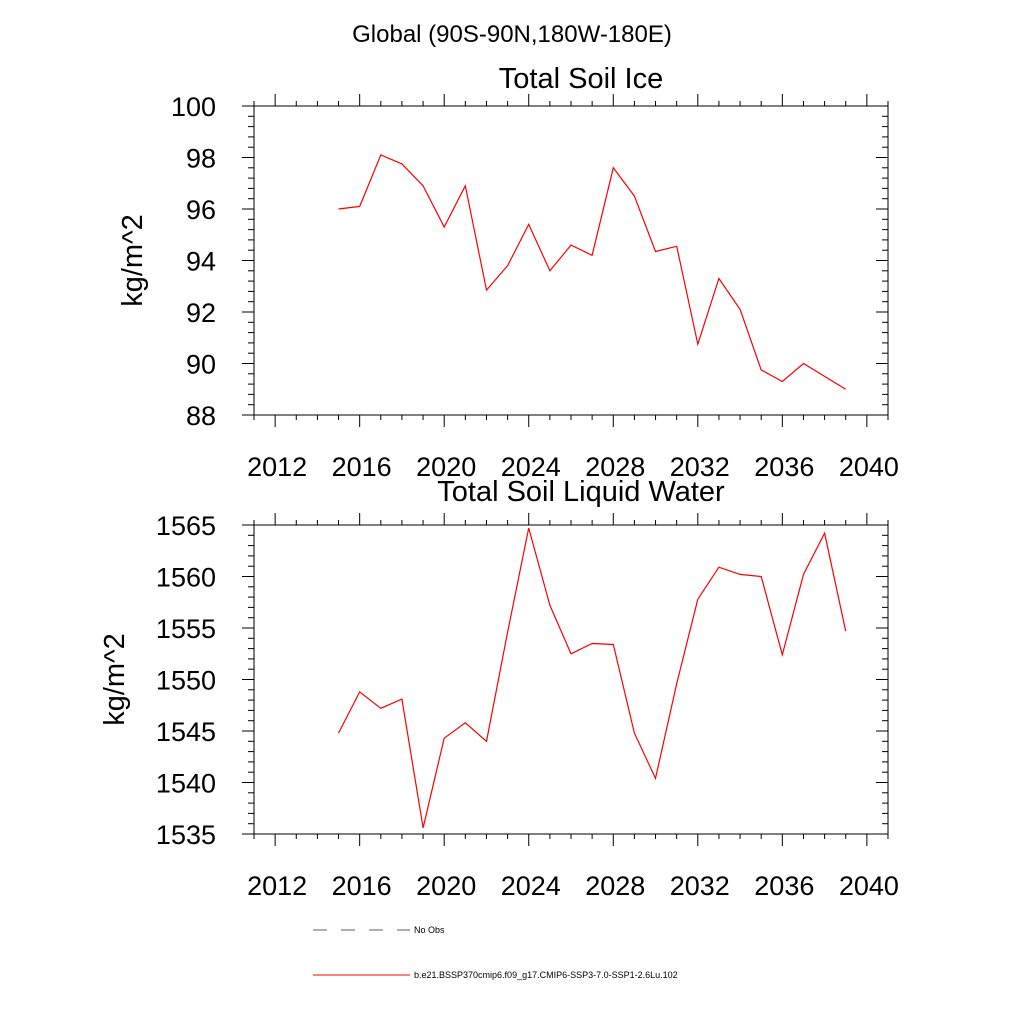 The image size is (1024, 1024). What do you see at coordinates (186, 784) in the screenshot?
I see `soil-liquid-y-tick-label: 1540` at bounding box center [186, 784].